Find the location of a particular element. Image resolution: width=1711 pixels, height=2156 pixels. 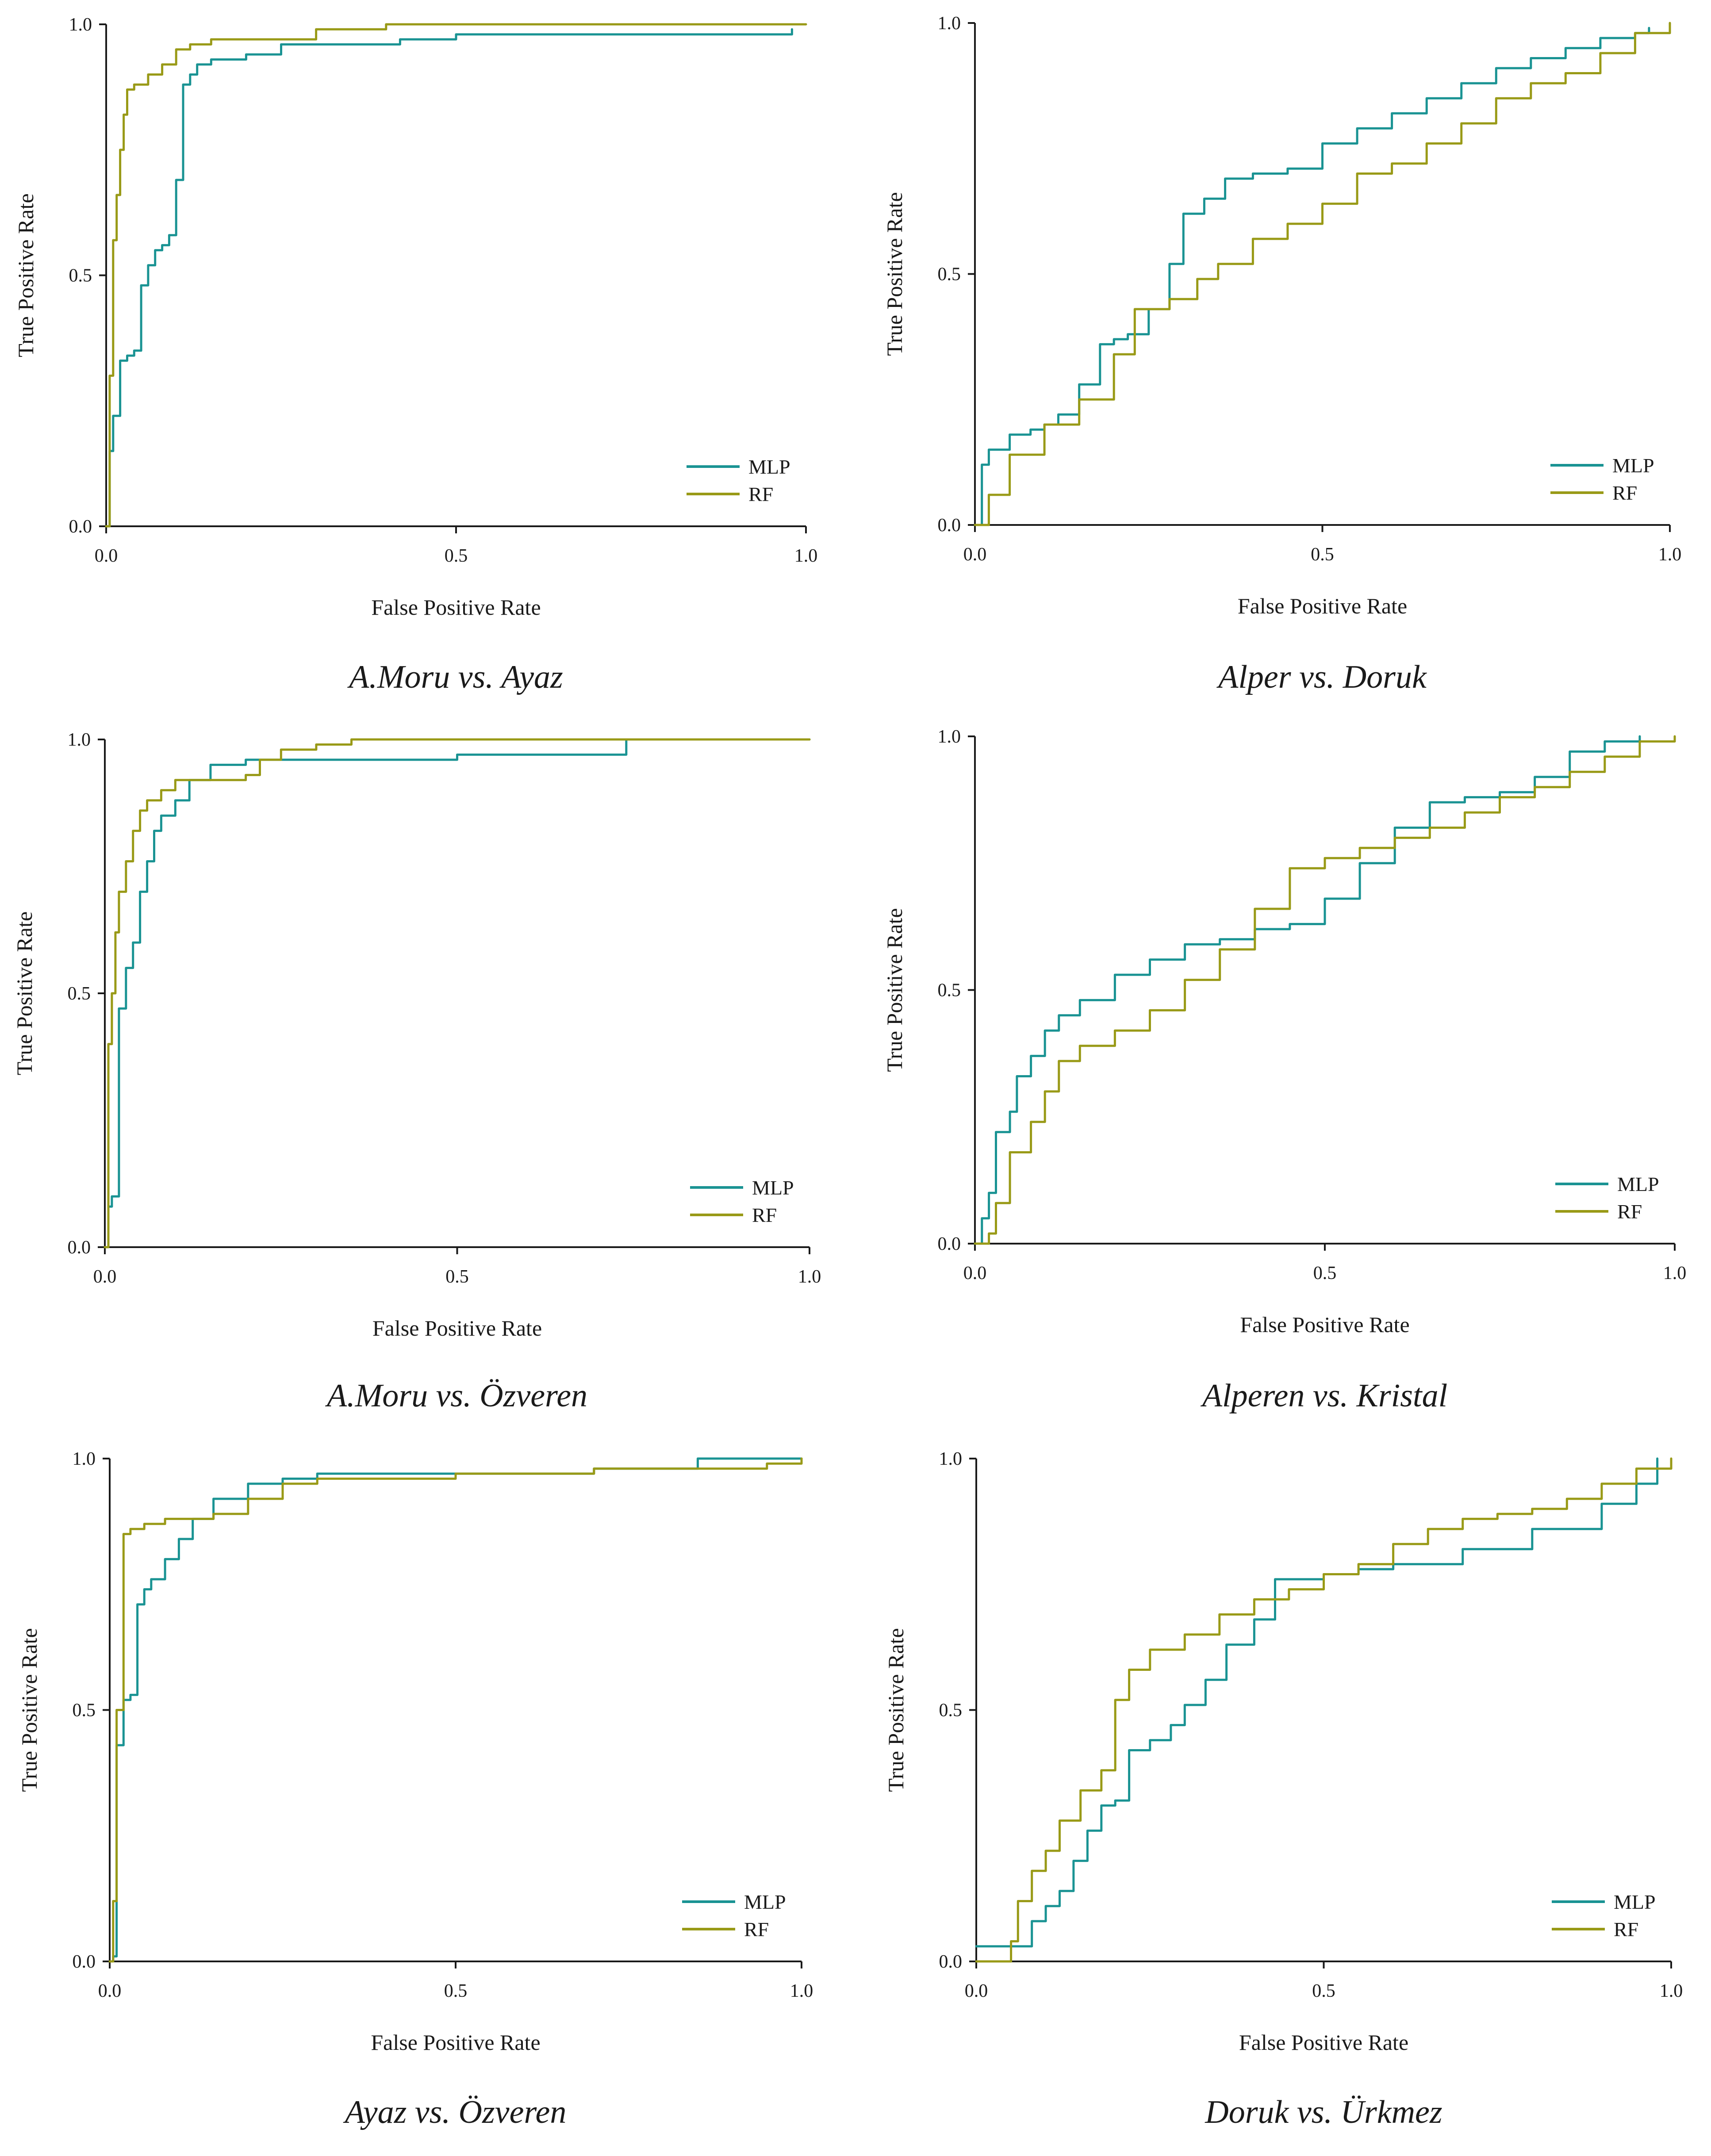

panel-caption: Alper vs. Doruk is located at coordinates (1321, 677).